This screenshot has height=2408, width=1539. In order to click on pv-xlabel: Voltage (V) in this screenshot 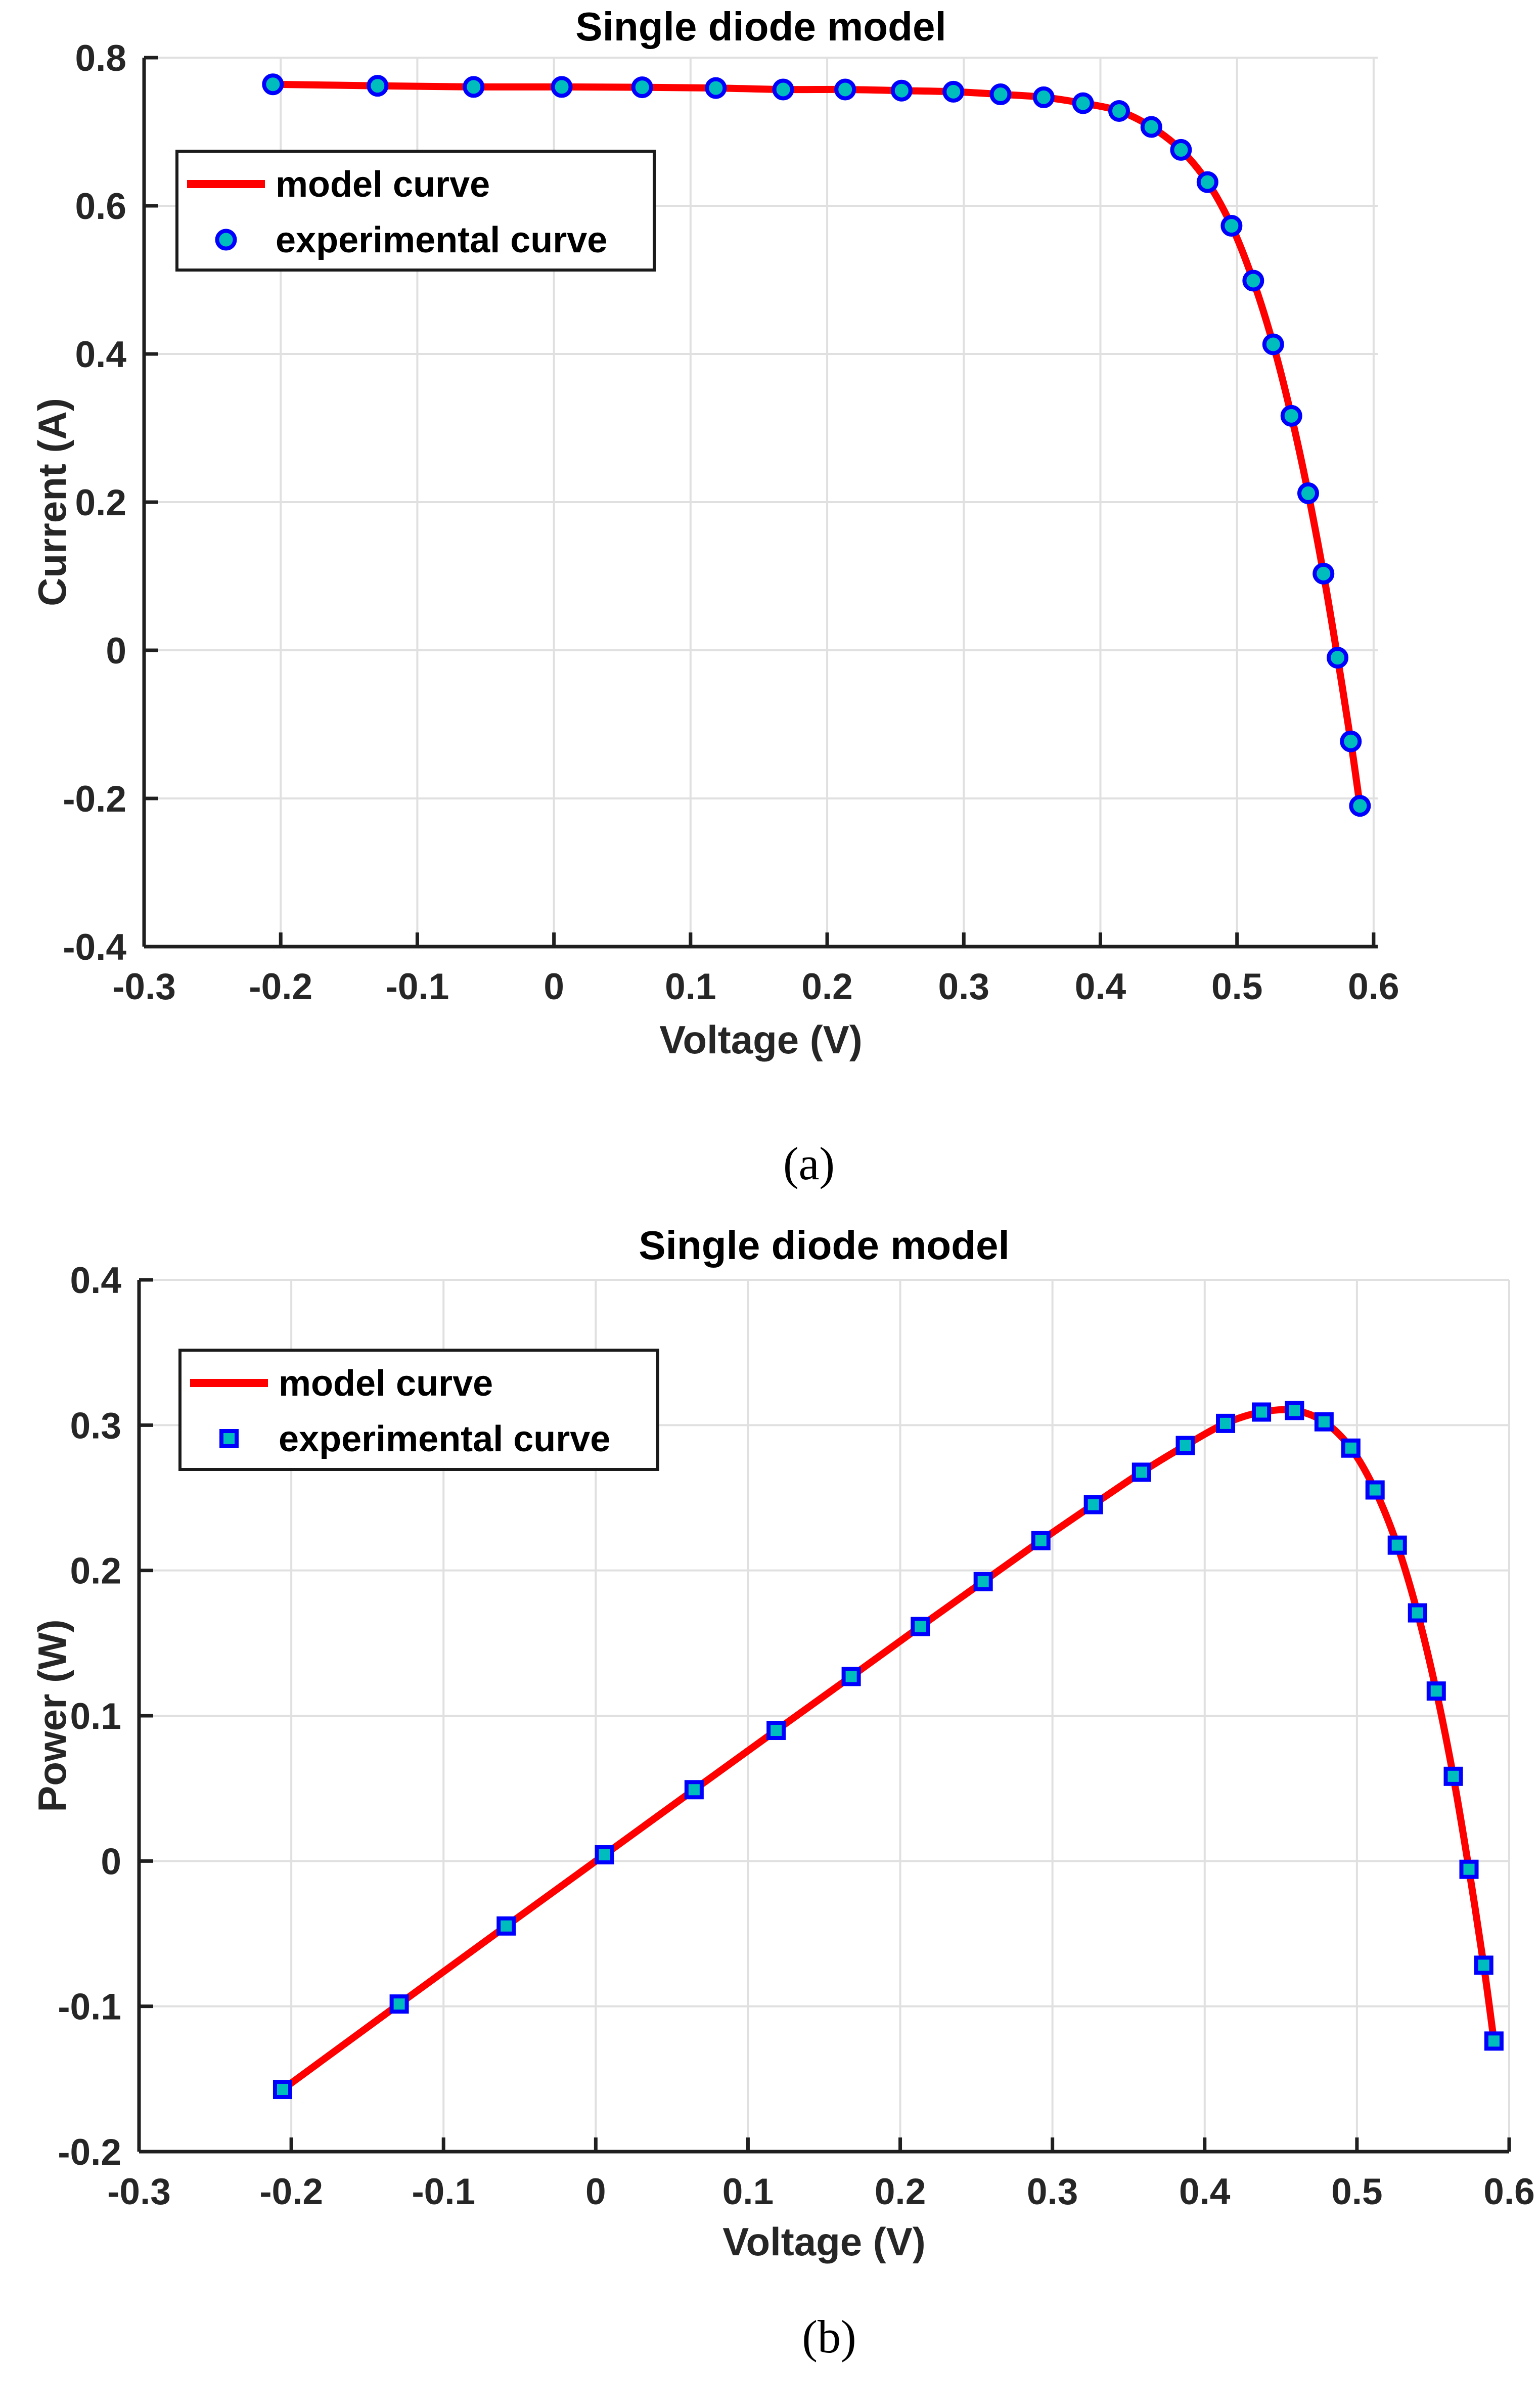, I will do `click(824, 2241)`.